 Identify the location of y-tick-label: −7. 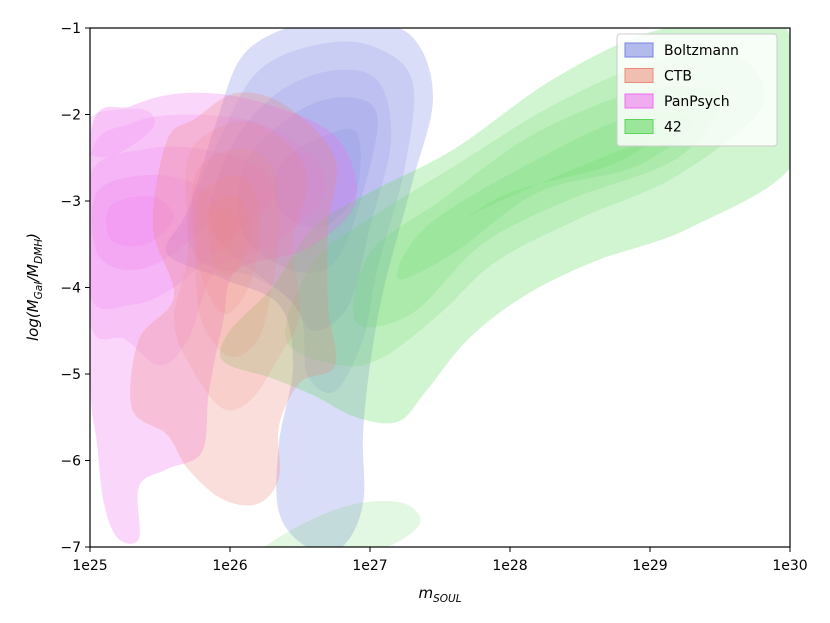
(70, 548).